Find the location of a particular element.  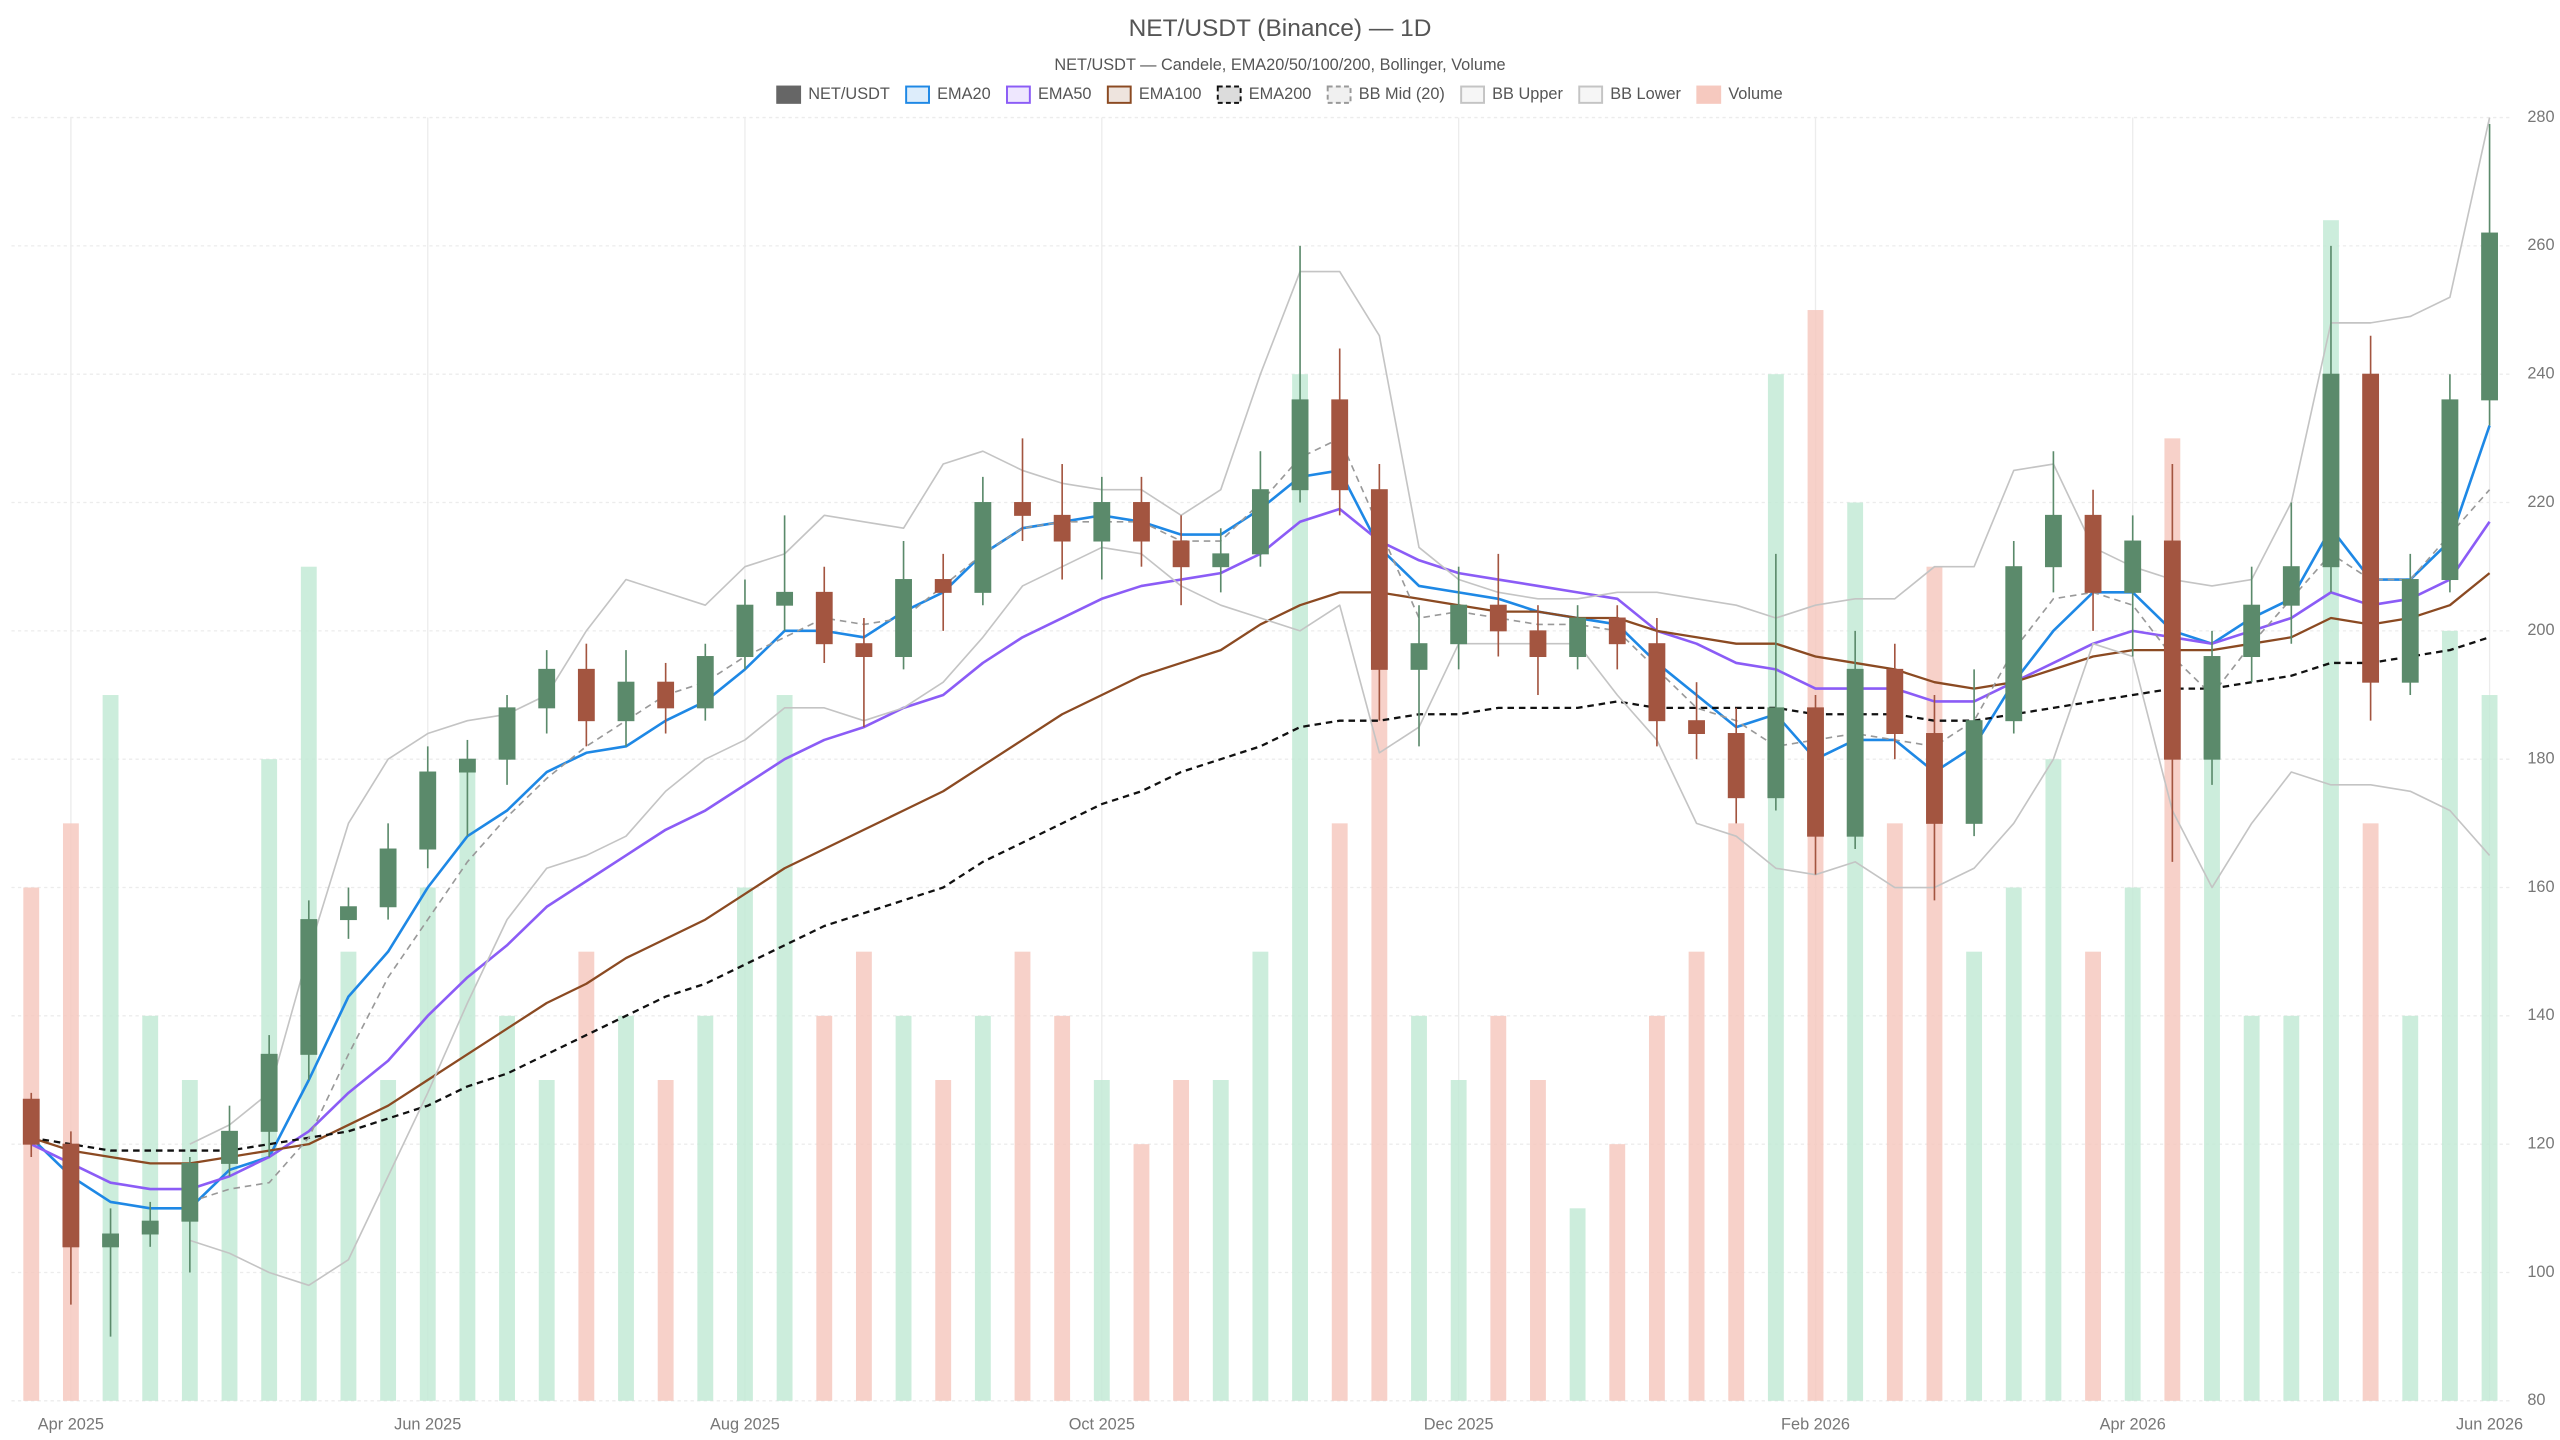

y-tick-label: 240 is located at coordinates (2540, 374).